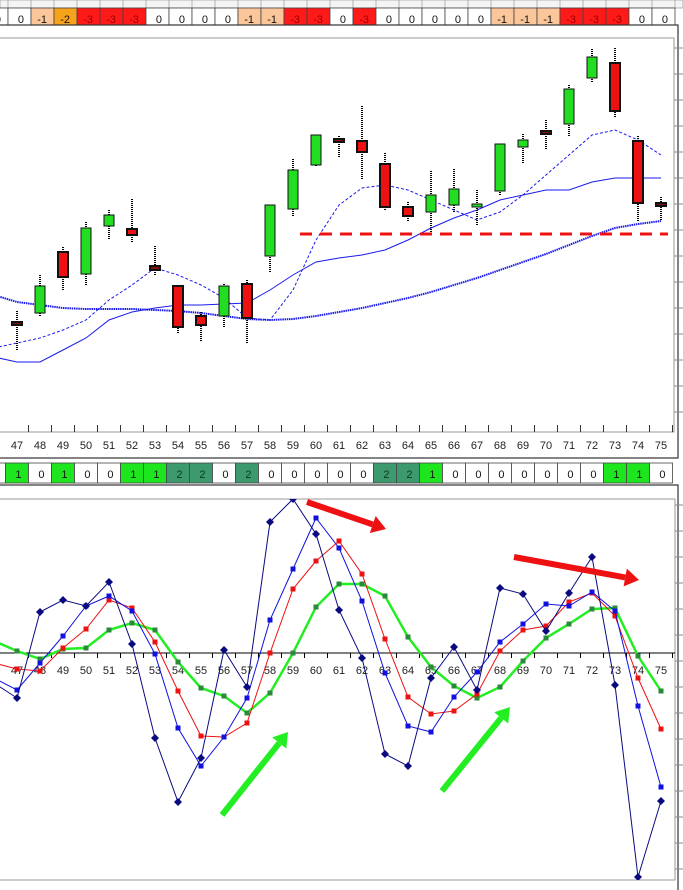  What do you see at coordinates (631, 577) in the screenshot?
I see `arrow-head` at bounding box center [631, 577].